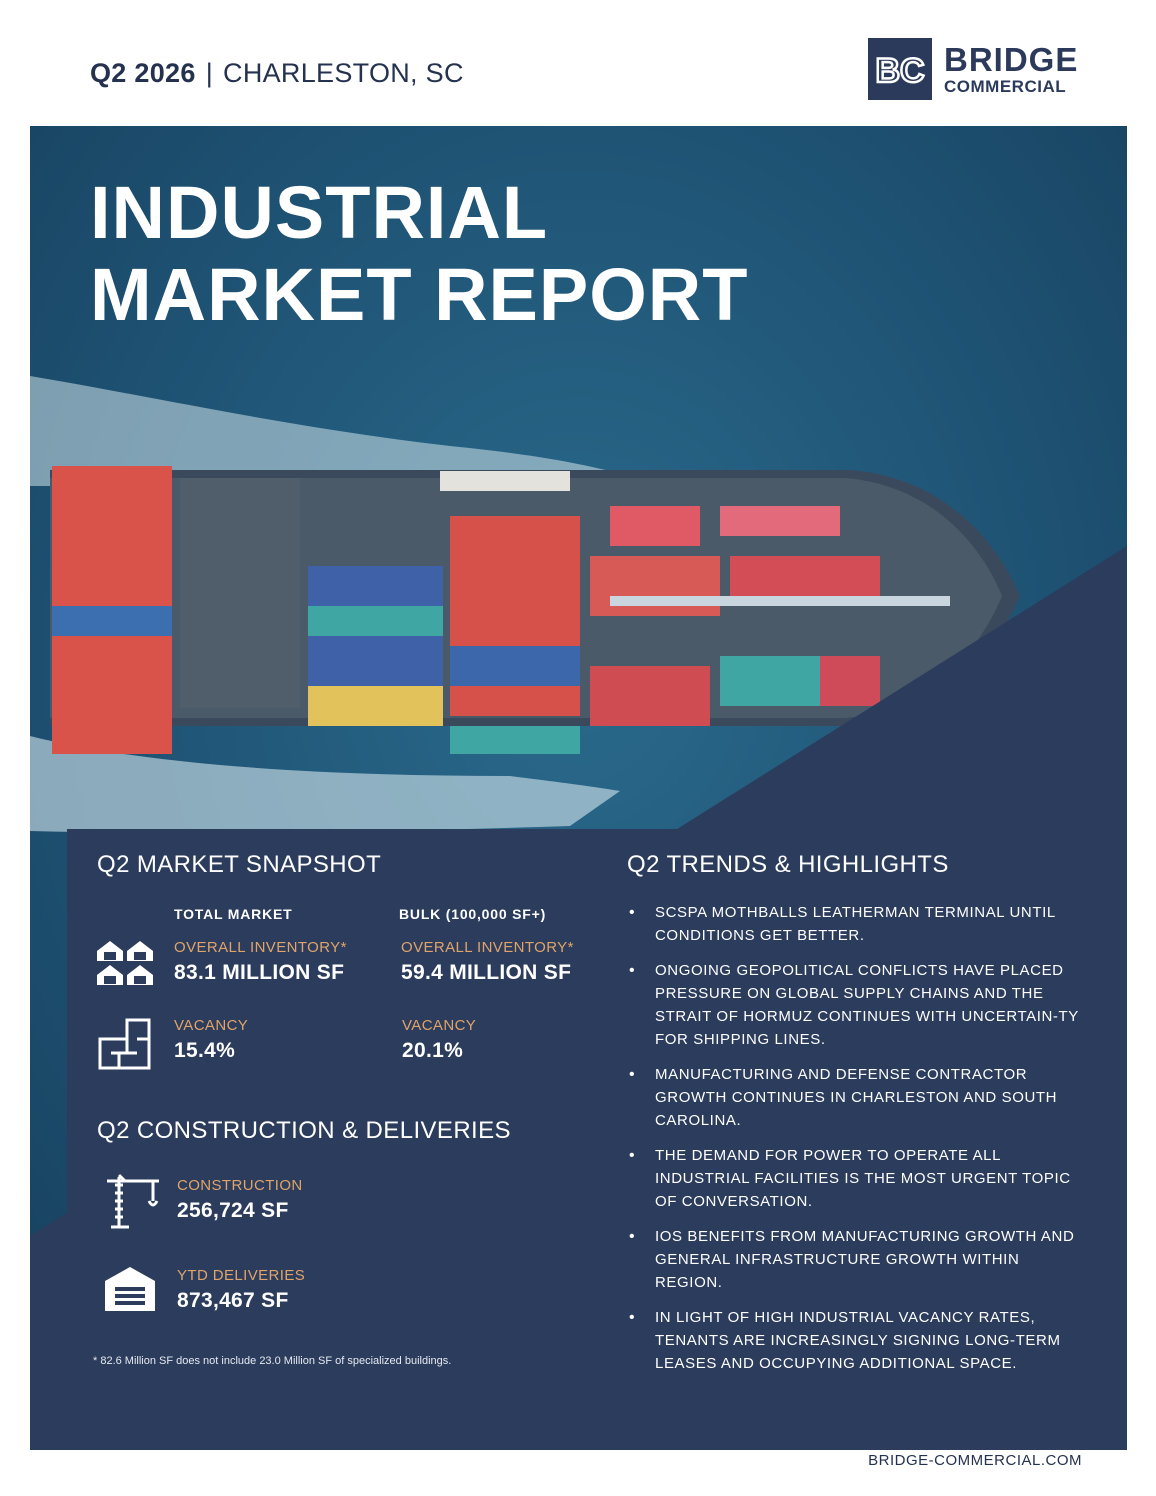 This screenshot has height=1496, width=1156. I want to click on trends-heading: Q2 TRENDS & HIGHLIGHTS, so click(788, 864).